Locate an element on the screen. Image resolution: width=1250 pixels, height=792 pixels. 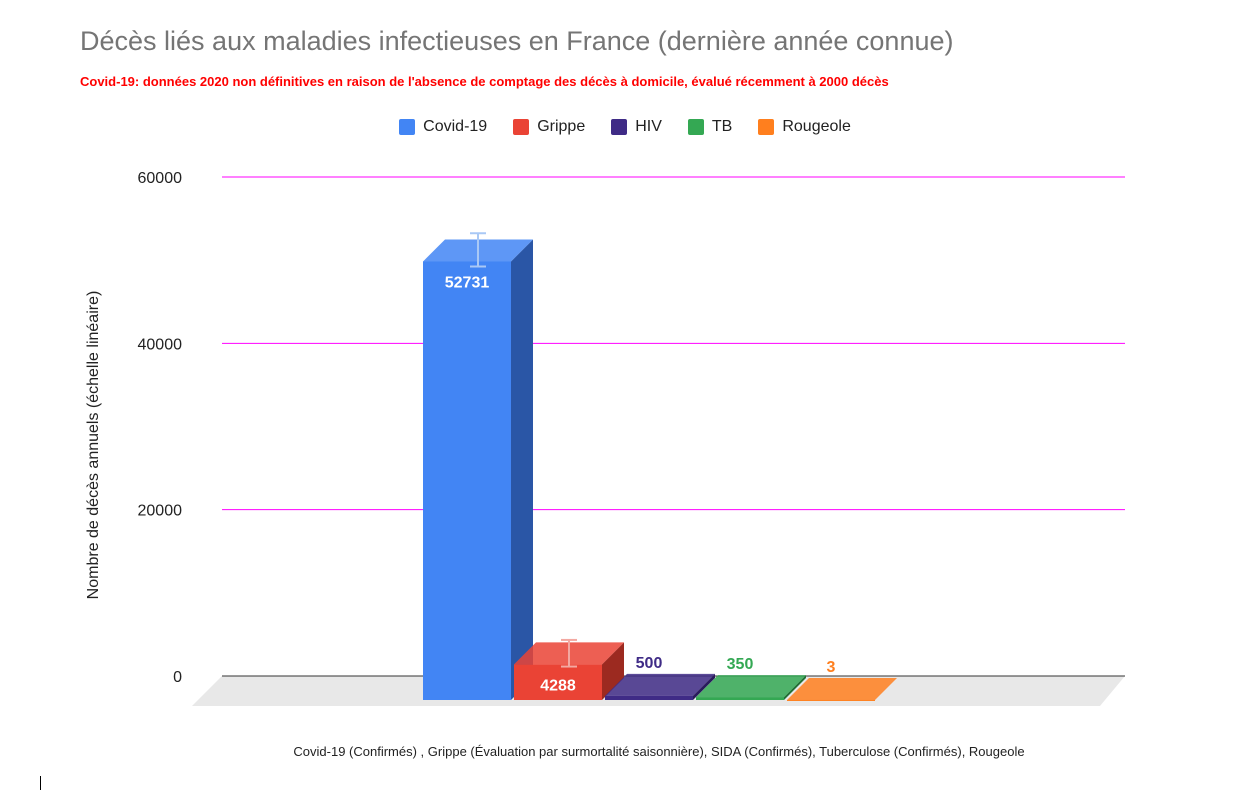
legend-label-tb: TB is located at coordinates (722, 126).